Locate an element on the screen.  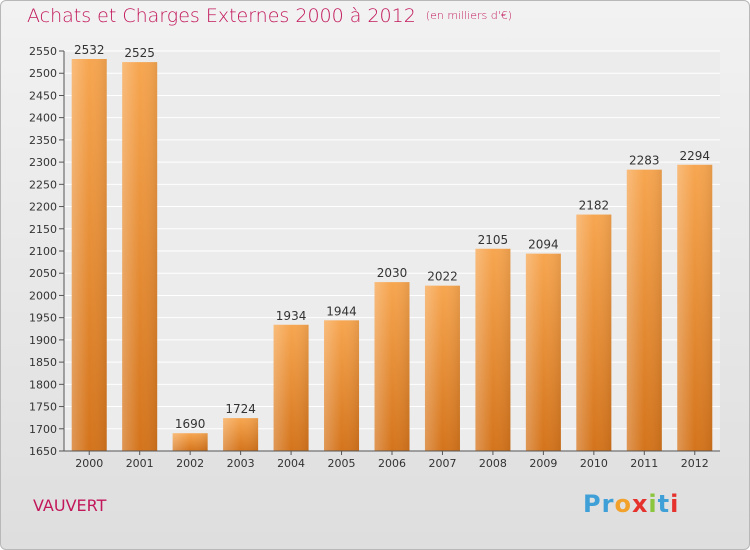
y-tick-label: 1750 is located at coordinates (43, 407).